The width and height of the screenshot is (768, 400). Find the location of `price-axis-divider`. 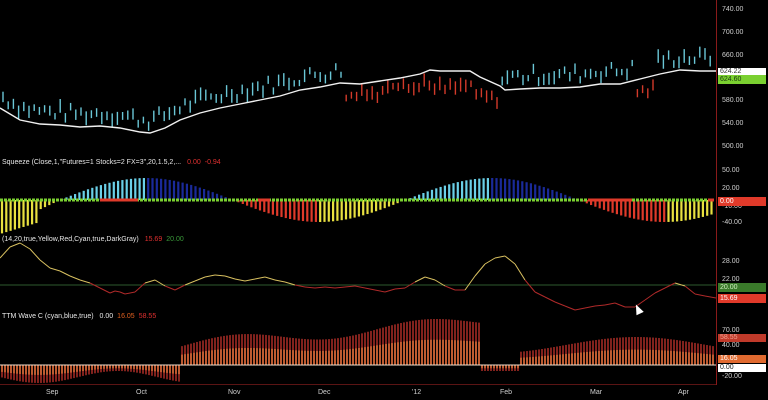

price-axis-divider is located at coordinates (716, 192).